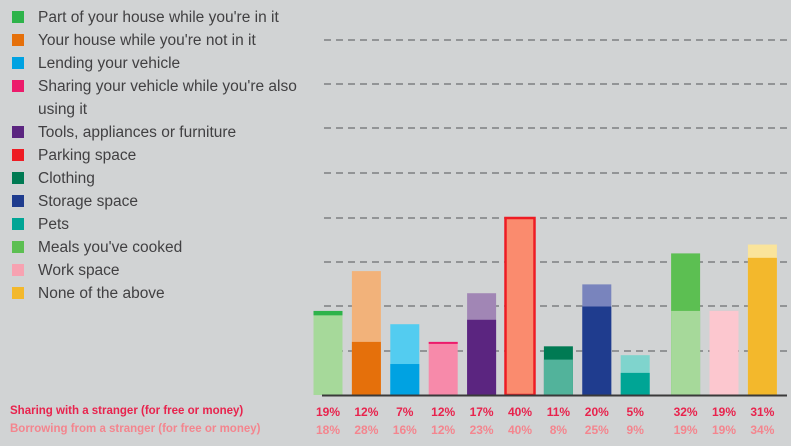  Describe the element at coordinates (88, 201) in the screenshot. I see `legend-label: Storage space` at that location.